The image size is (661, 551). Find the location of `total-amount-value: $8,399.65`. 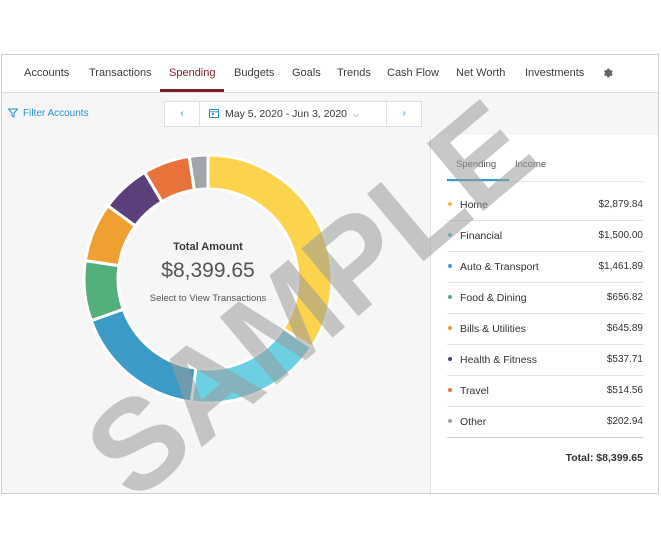

total-amount-value: $8,399.65 is located at coordinates (208, 270).